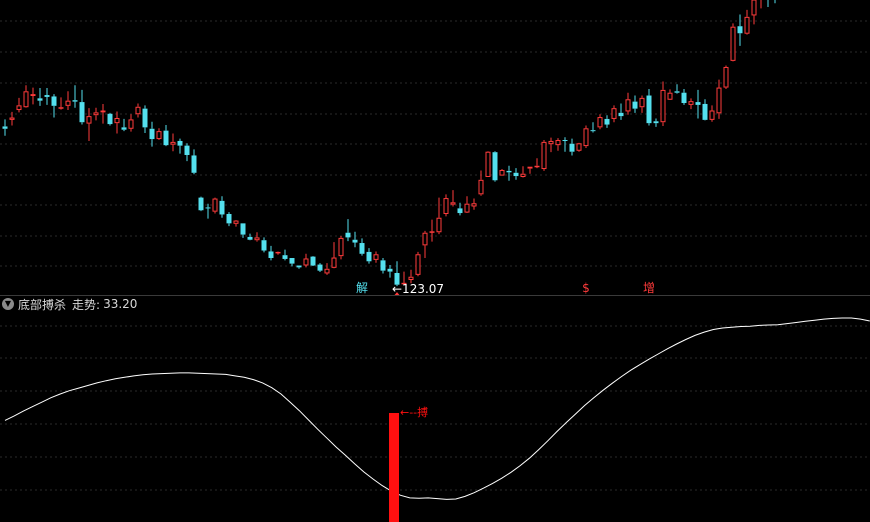 This screenshot has width=870, height=522. I want to click on indicator-name: 底部搏杀, so click(42, 304).